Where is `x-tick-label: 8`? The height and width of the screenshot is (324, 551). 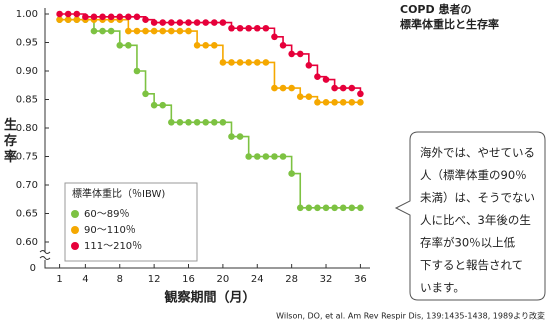 x-tick-label: 8 is located at coordinates (120, 279).